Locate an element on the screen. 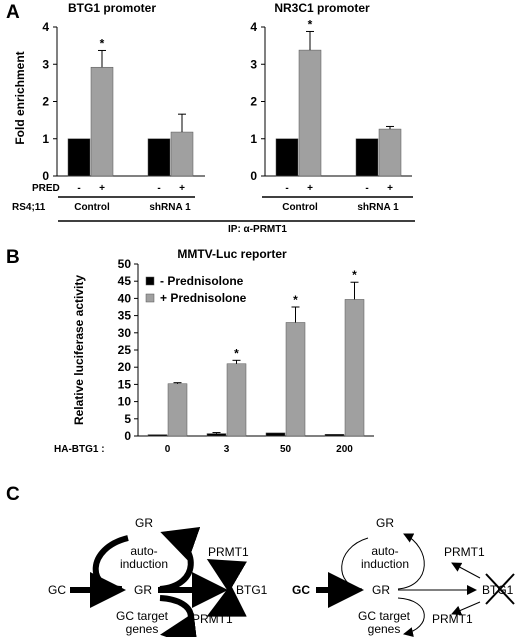 This screenshot has height=637, width=520. y-tick-label: 15 is located at coordinates (125, 384).